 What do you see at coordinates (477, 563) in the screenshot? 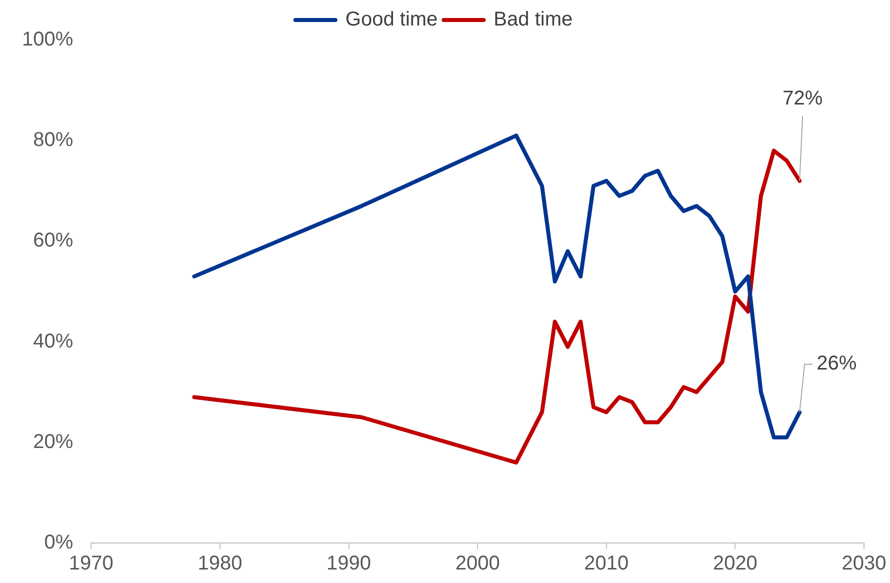
I see `x-tick-label: 2000` at bounding box center [477, 563].